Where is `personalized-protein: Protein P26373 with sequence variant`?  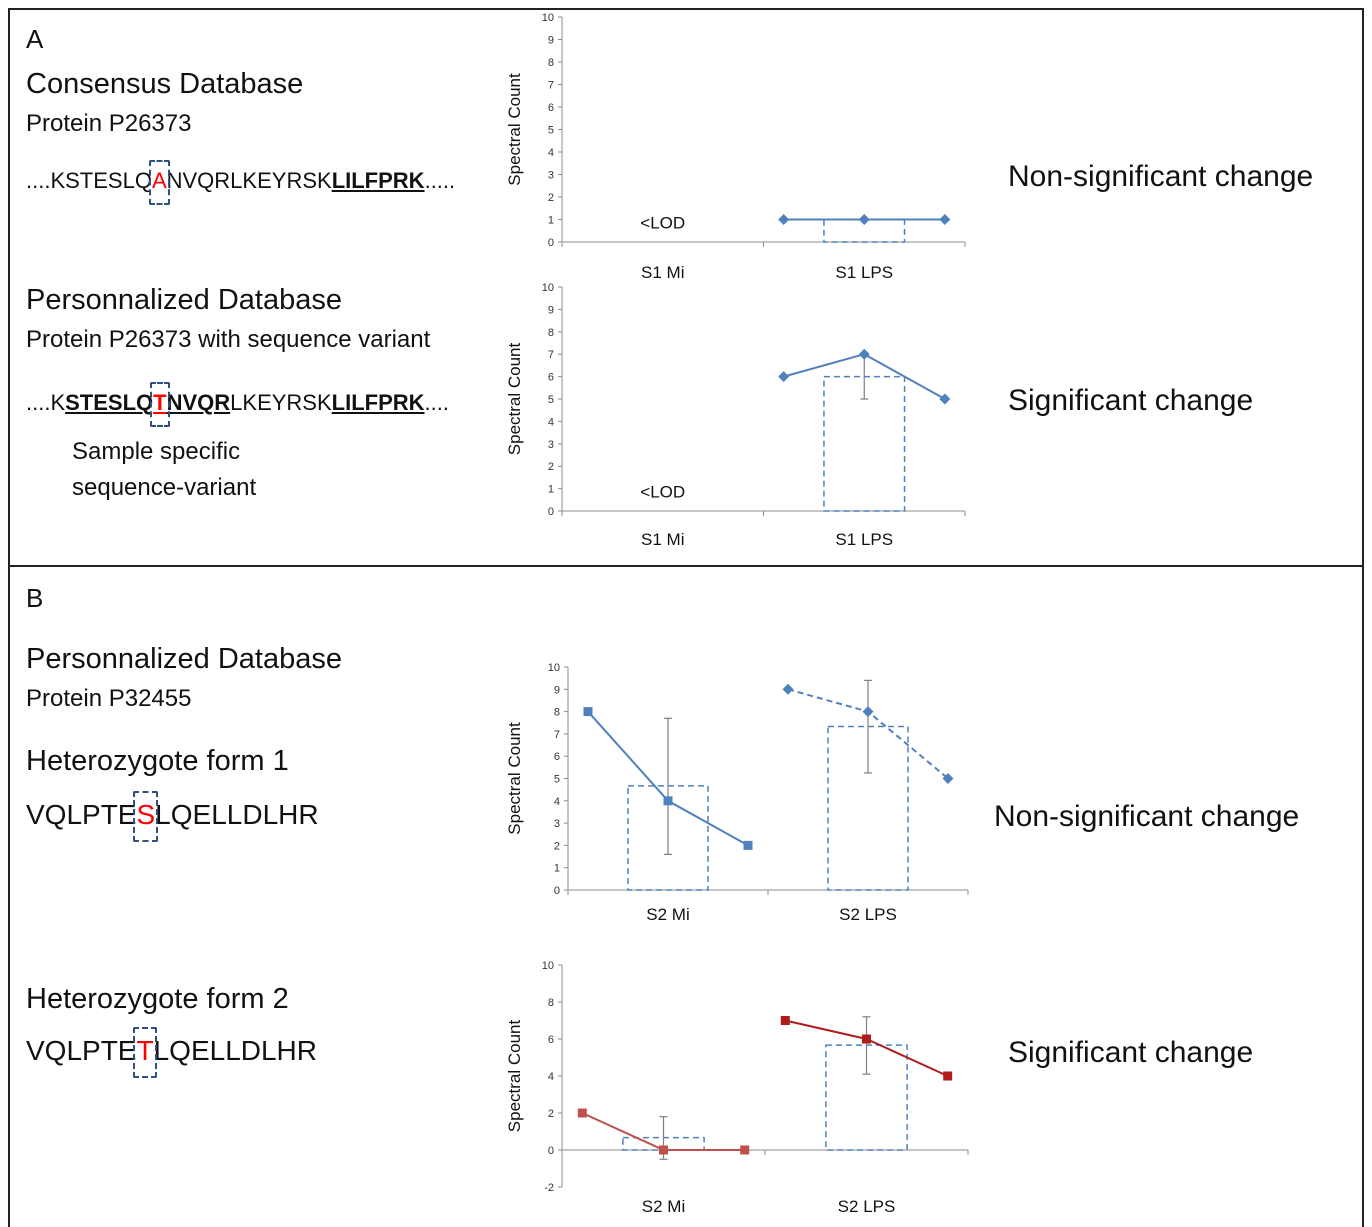 personalized-protein: Protein P26373 with sequence variant is located at coordinates (228, 339).